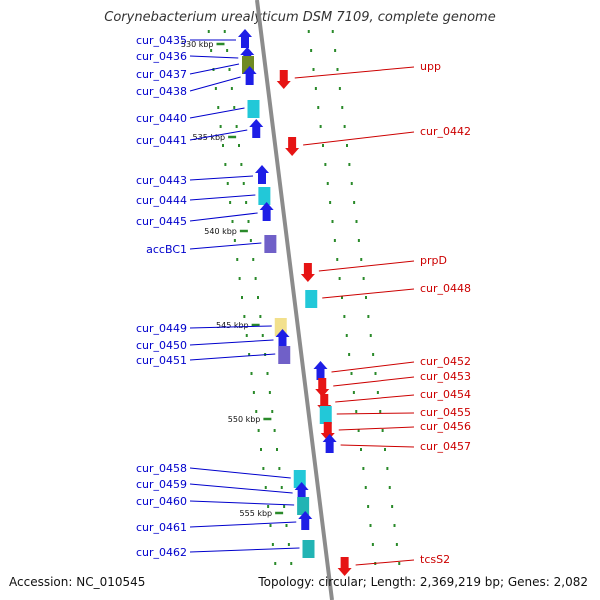  What do you see at coordinates (220, 231) in the screenshot?
I see `kbp-label: 540 kbp` at bounding box center [220, 231].